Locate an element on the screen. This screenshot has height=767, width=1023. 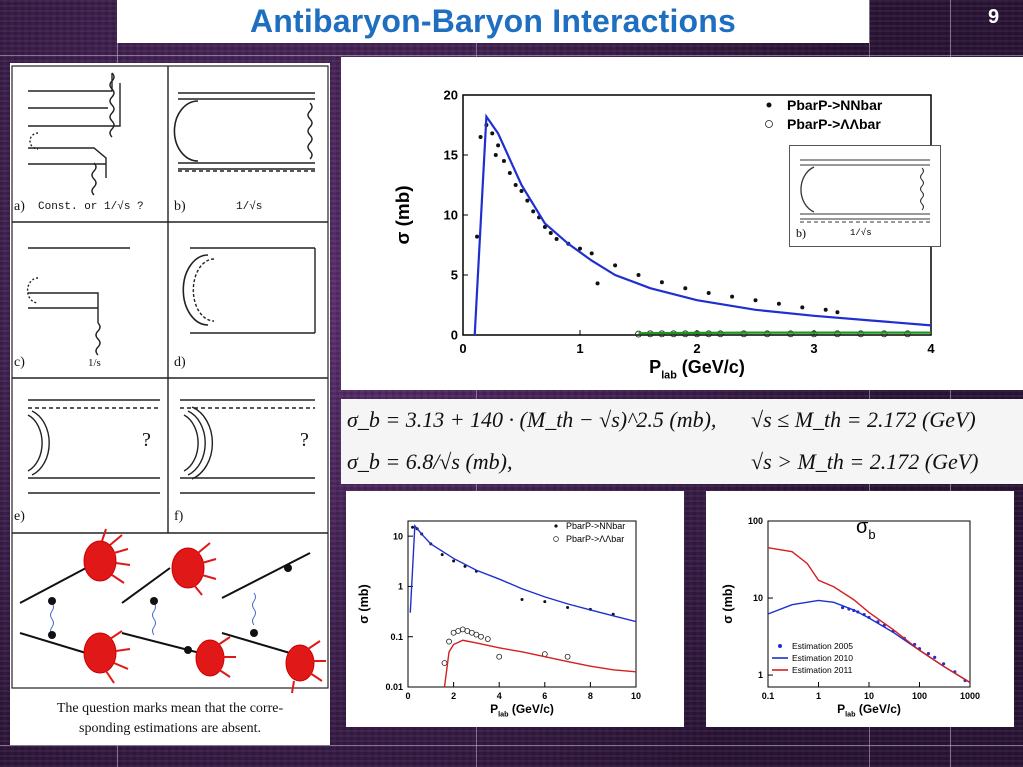
diagram-d-label: d) is located at coordinates (180, 362).